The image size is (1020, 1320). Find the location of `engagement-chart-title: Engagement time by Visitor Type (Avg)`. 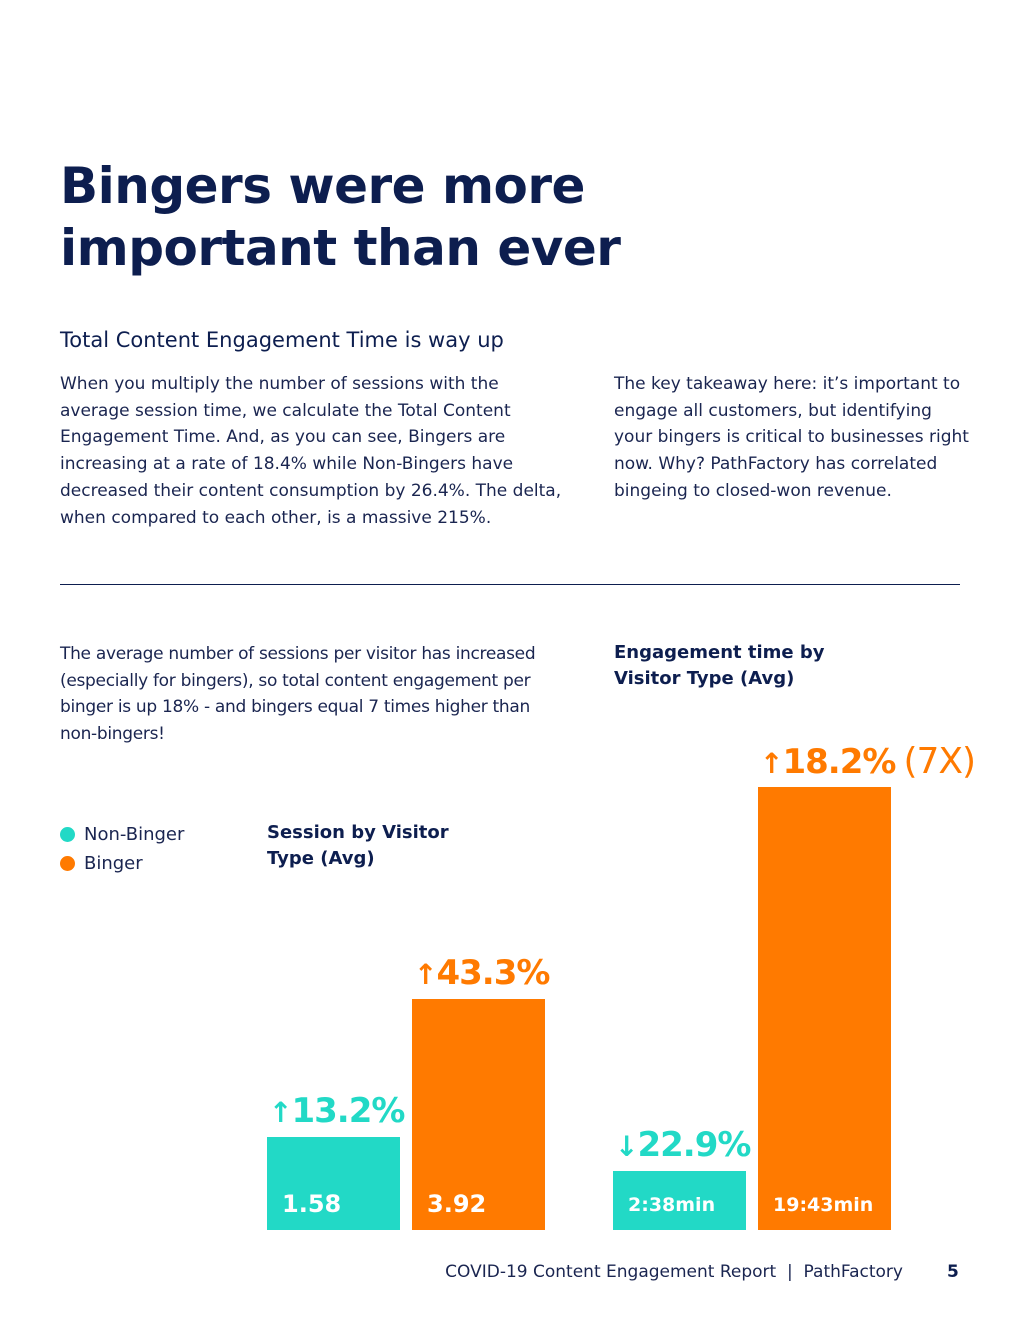

engagement-chart-title: Engagement time by Visitor Type (Avg) is located at coordinates (719, 665).